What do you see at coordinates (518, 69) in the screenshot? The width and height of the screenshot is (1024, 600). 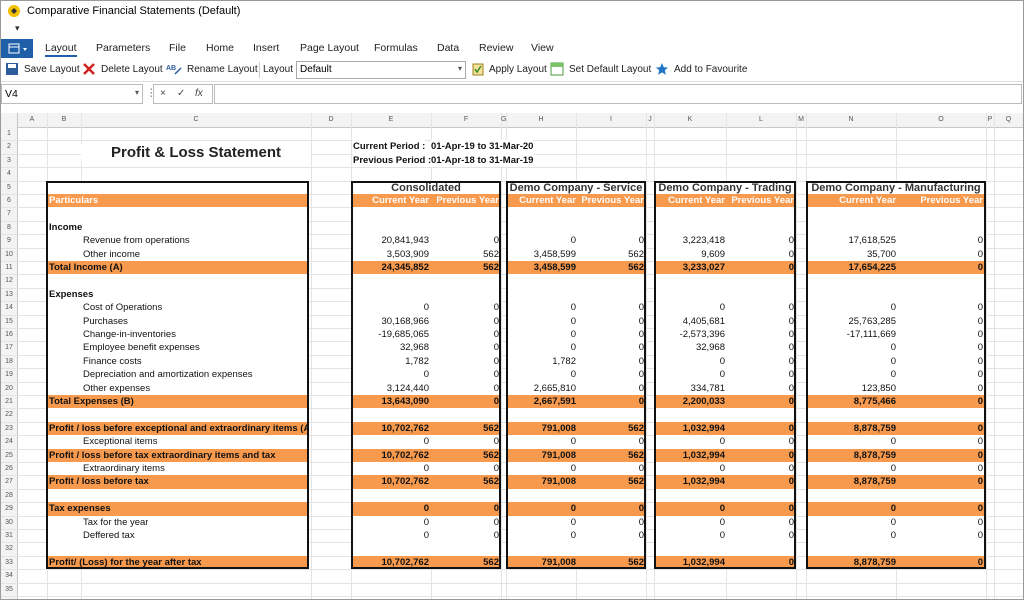 I see `apply-layout: Apply Layout` at bounding box center [518, 69].